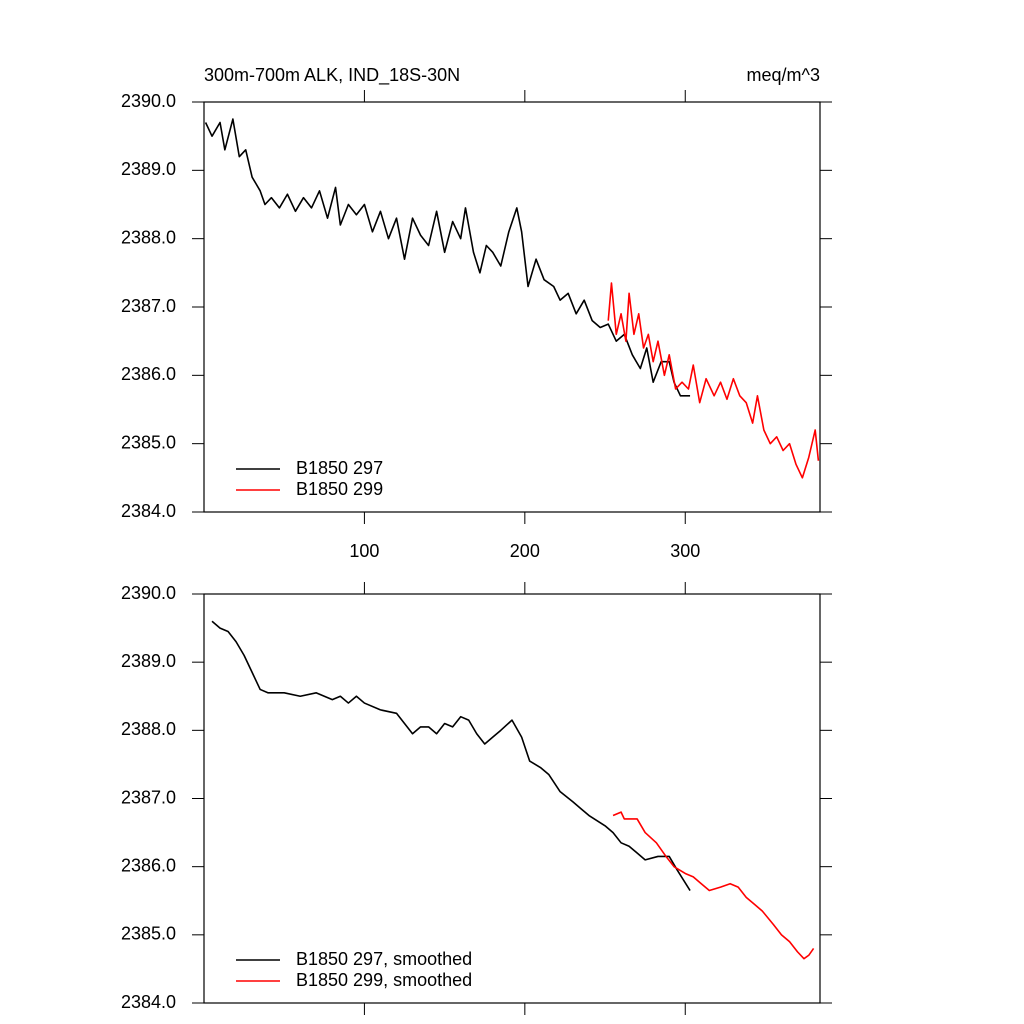  I want to click on x-tick-label: 300, so click(685, 551).